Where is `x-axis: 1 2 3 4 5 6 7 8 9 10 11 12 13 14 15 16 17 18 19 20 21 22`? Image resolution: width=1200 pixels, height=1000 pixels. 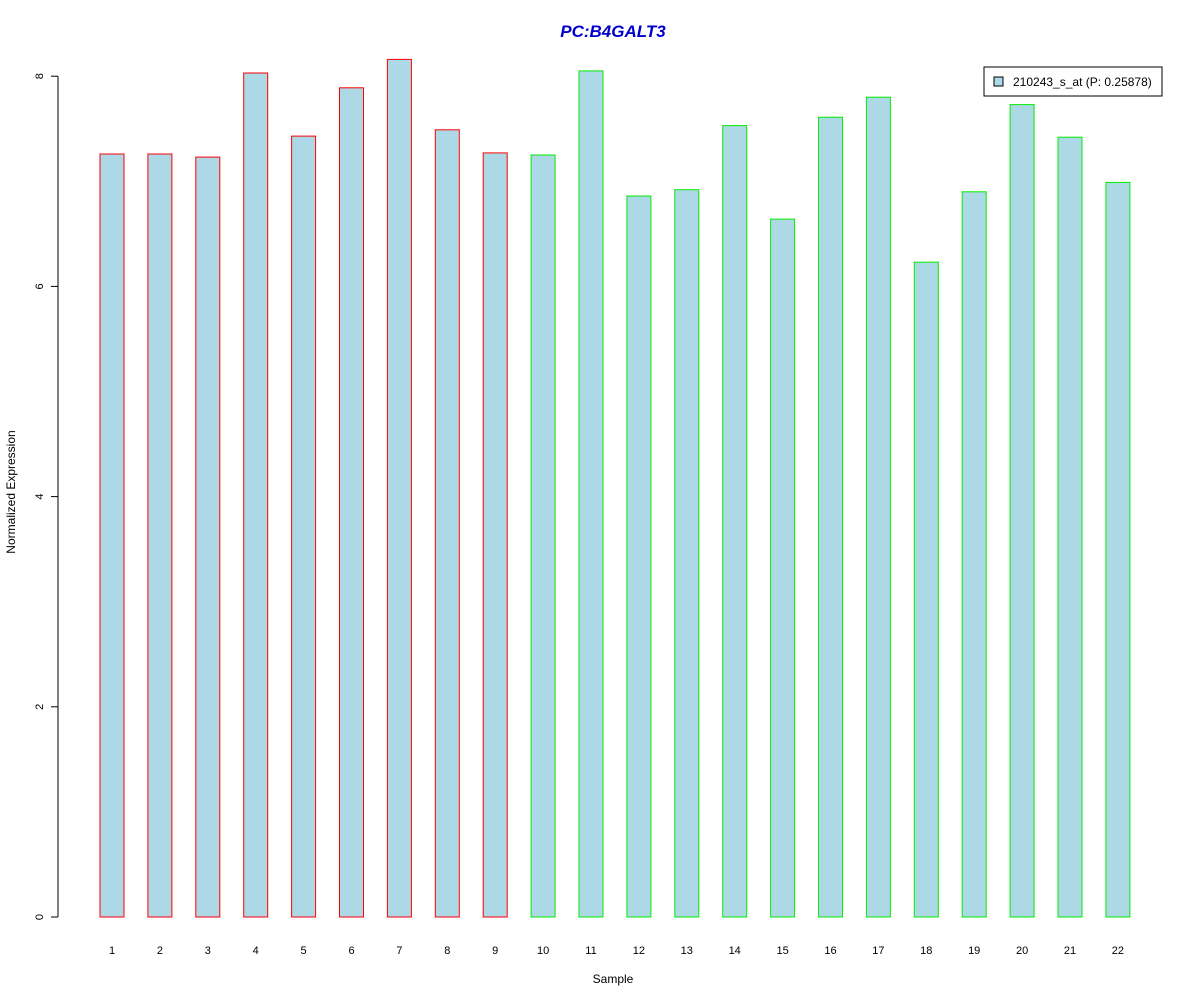
x-axis: 1 2 3 4 5 6 7 8 9 10 11 12 13 14 15 16 17 18 19 20 21 22 is located at coordinates (616, 951).